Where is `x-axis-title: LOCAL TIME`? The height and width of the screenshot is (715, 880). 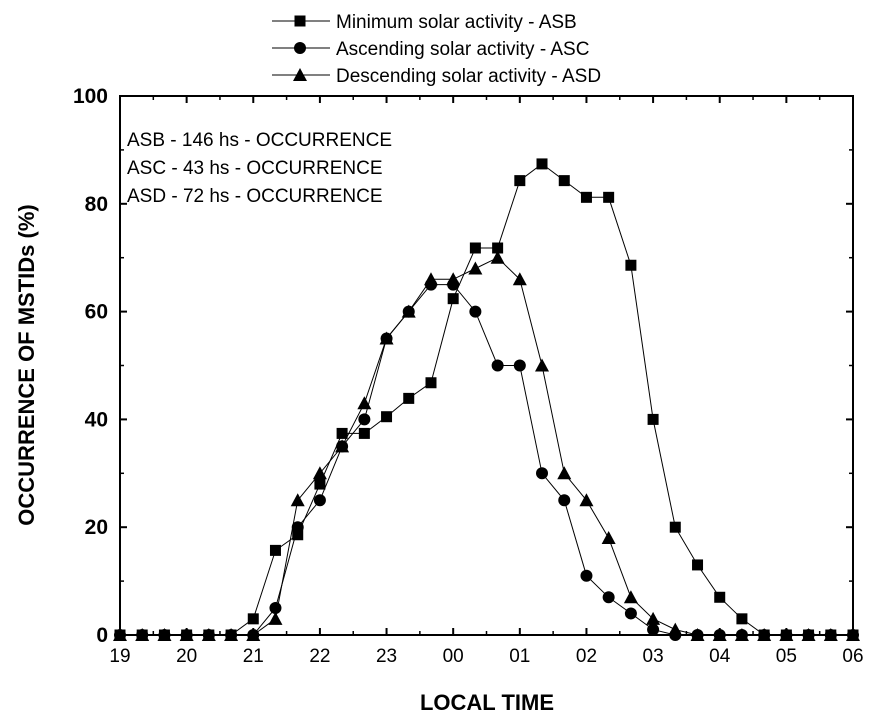 x-axis-title: LOCAL TIME is located at coordinates (487, 702).